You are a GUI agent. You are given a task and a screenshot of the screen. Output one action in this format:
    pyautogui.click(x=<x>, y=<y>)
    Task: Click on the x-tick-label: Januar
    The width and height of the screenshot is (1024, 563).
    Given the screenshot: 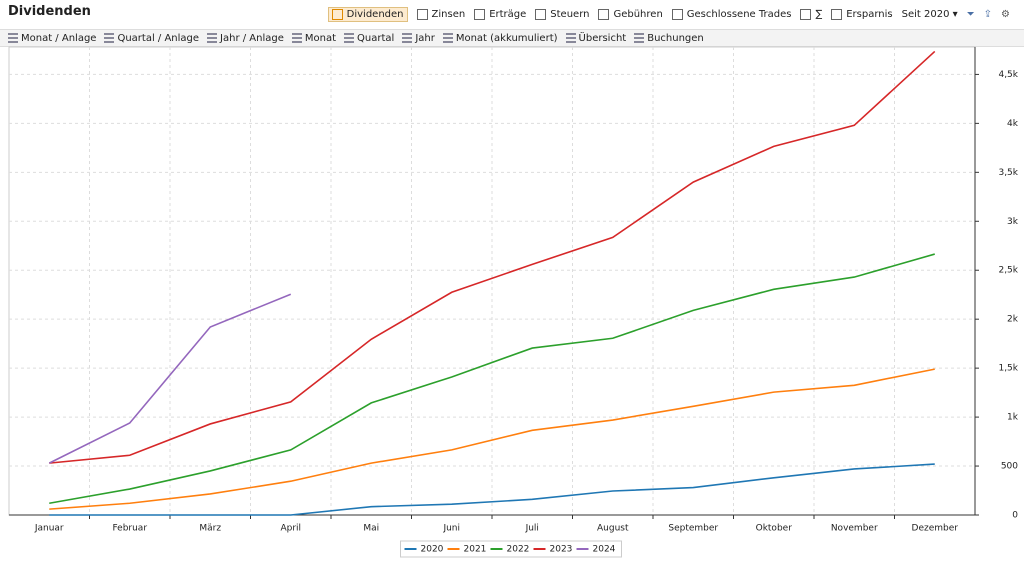 What is the action you would take?
    pyautogui.click(x=49, y=529)
    